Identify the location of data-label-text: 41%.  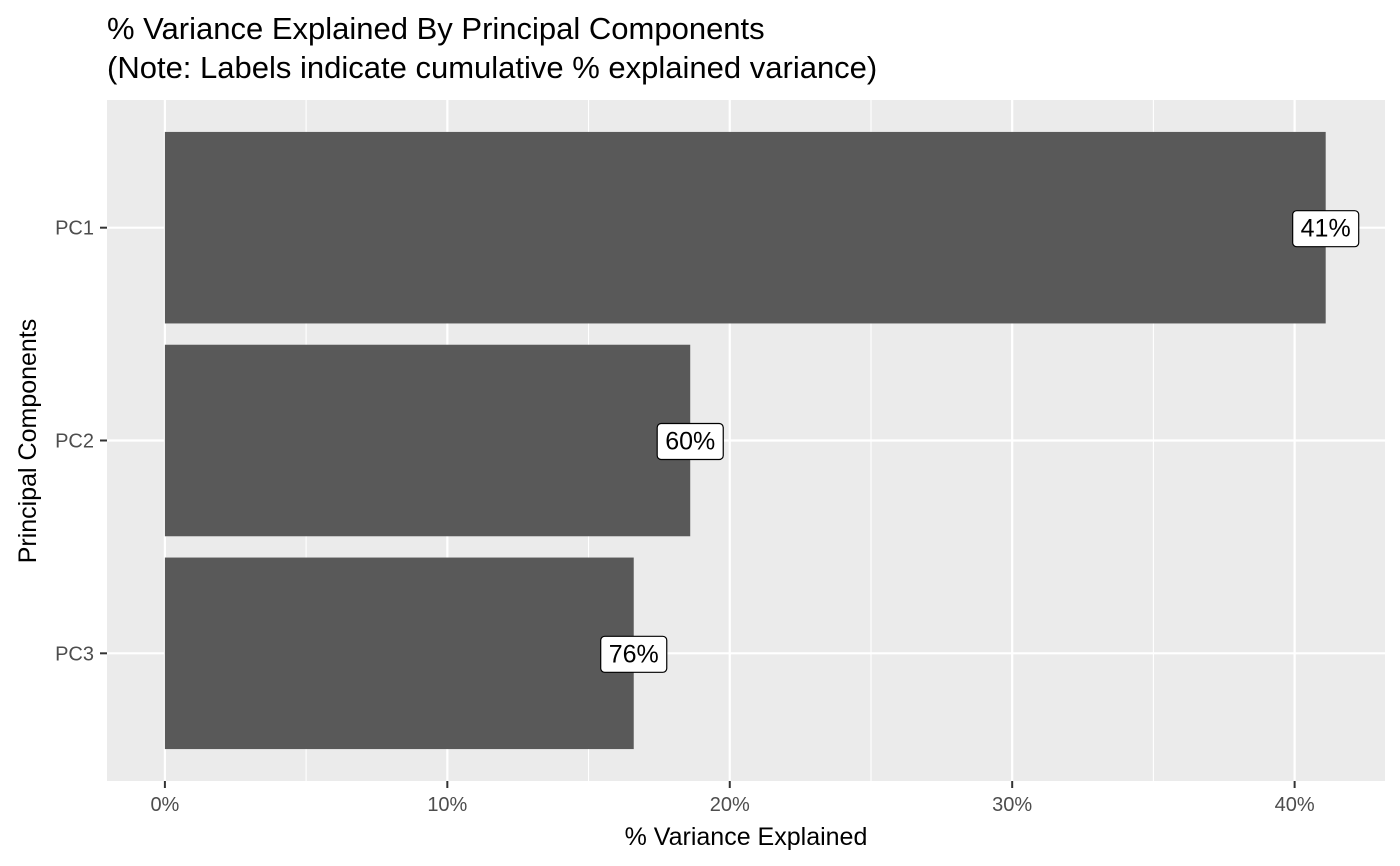
(1326, 229).